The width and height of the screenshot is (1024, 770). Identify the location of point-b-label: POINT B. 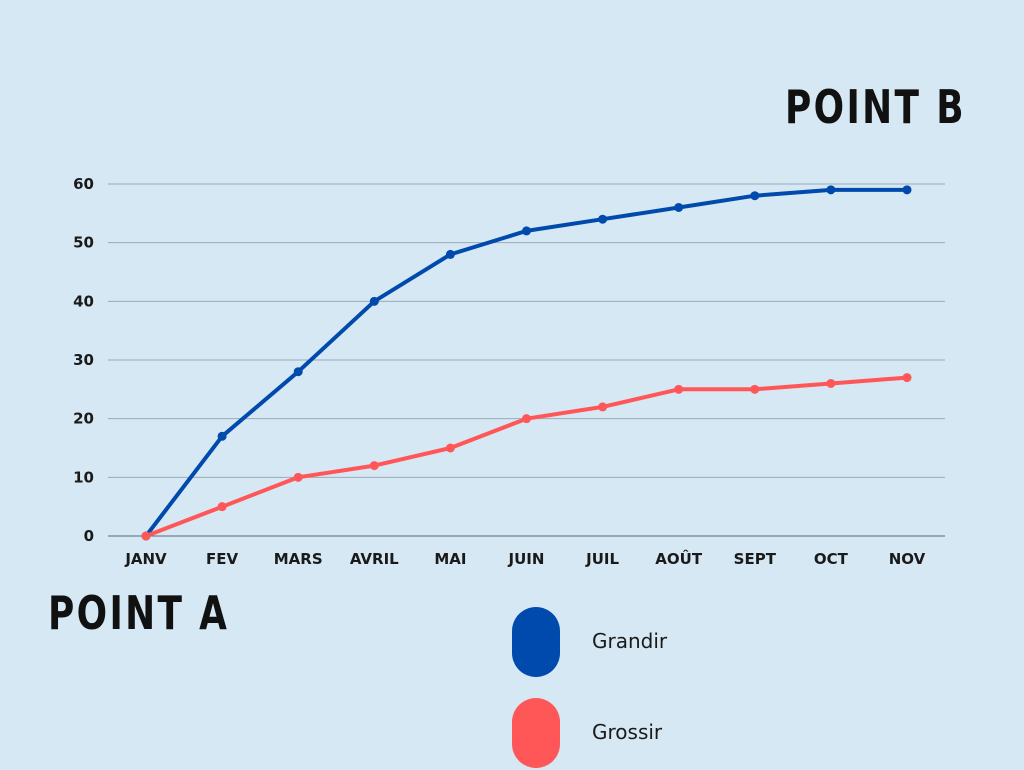
(875, 107).